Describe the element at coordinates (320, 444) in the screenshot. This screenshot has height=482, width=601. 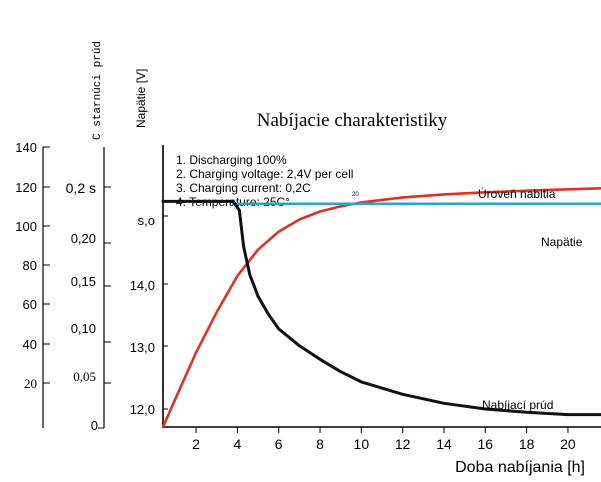
I see `x-tick-label: 8` at that location.